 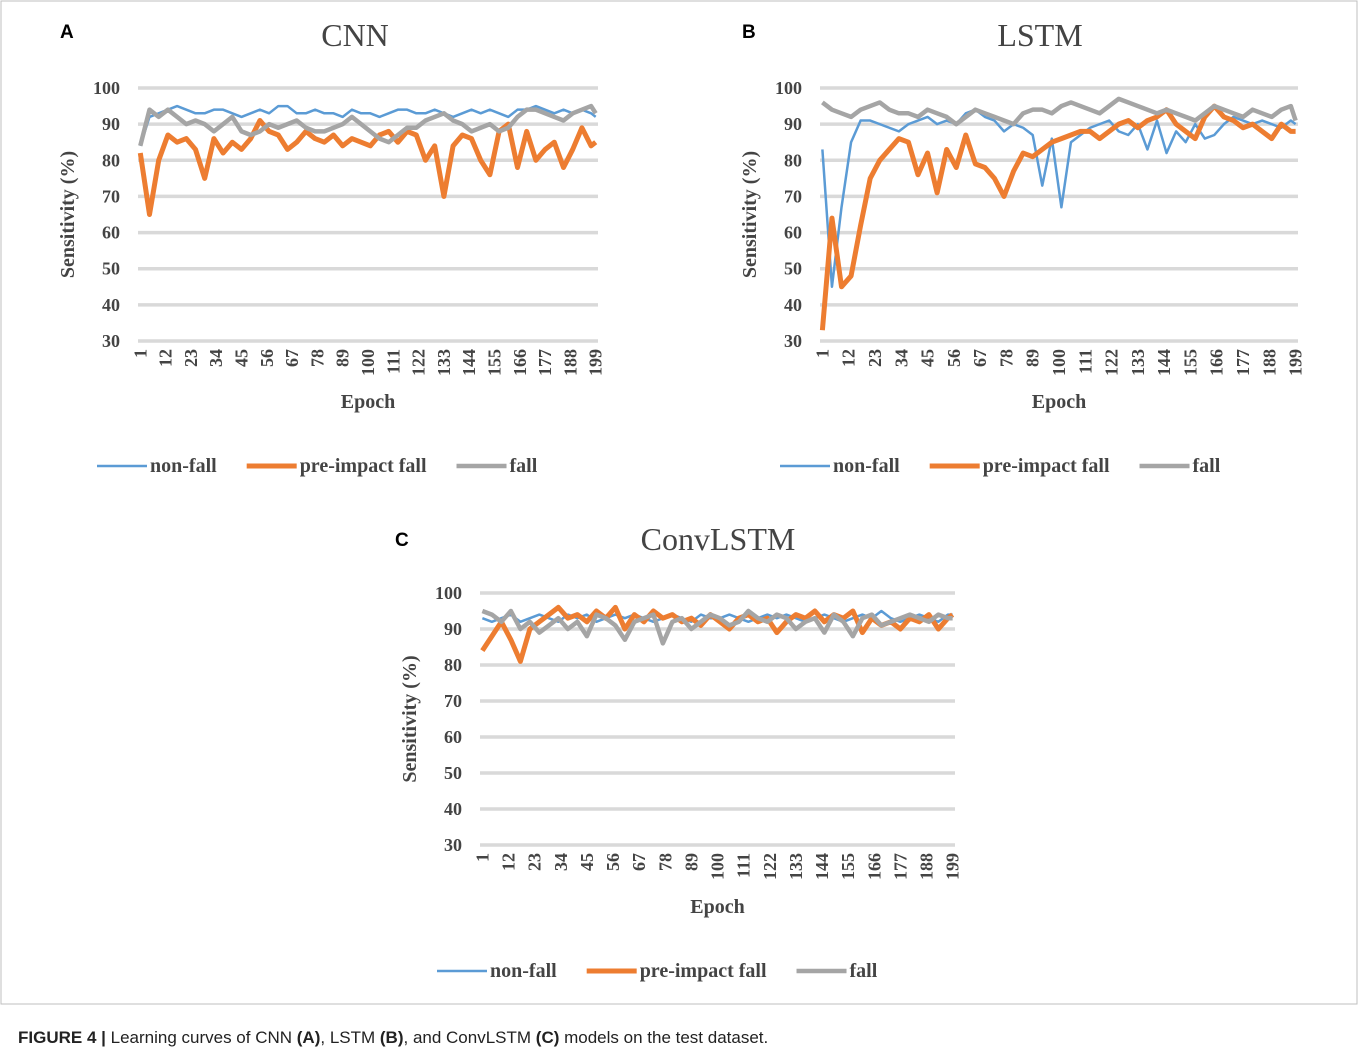 What do you see at coordinates (355, 35) in the screenshot?
I see `chart-title: CNN` at bounding box center [355, 35].